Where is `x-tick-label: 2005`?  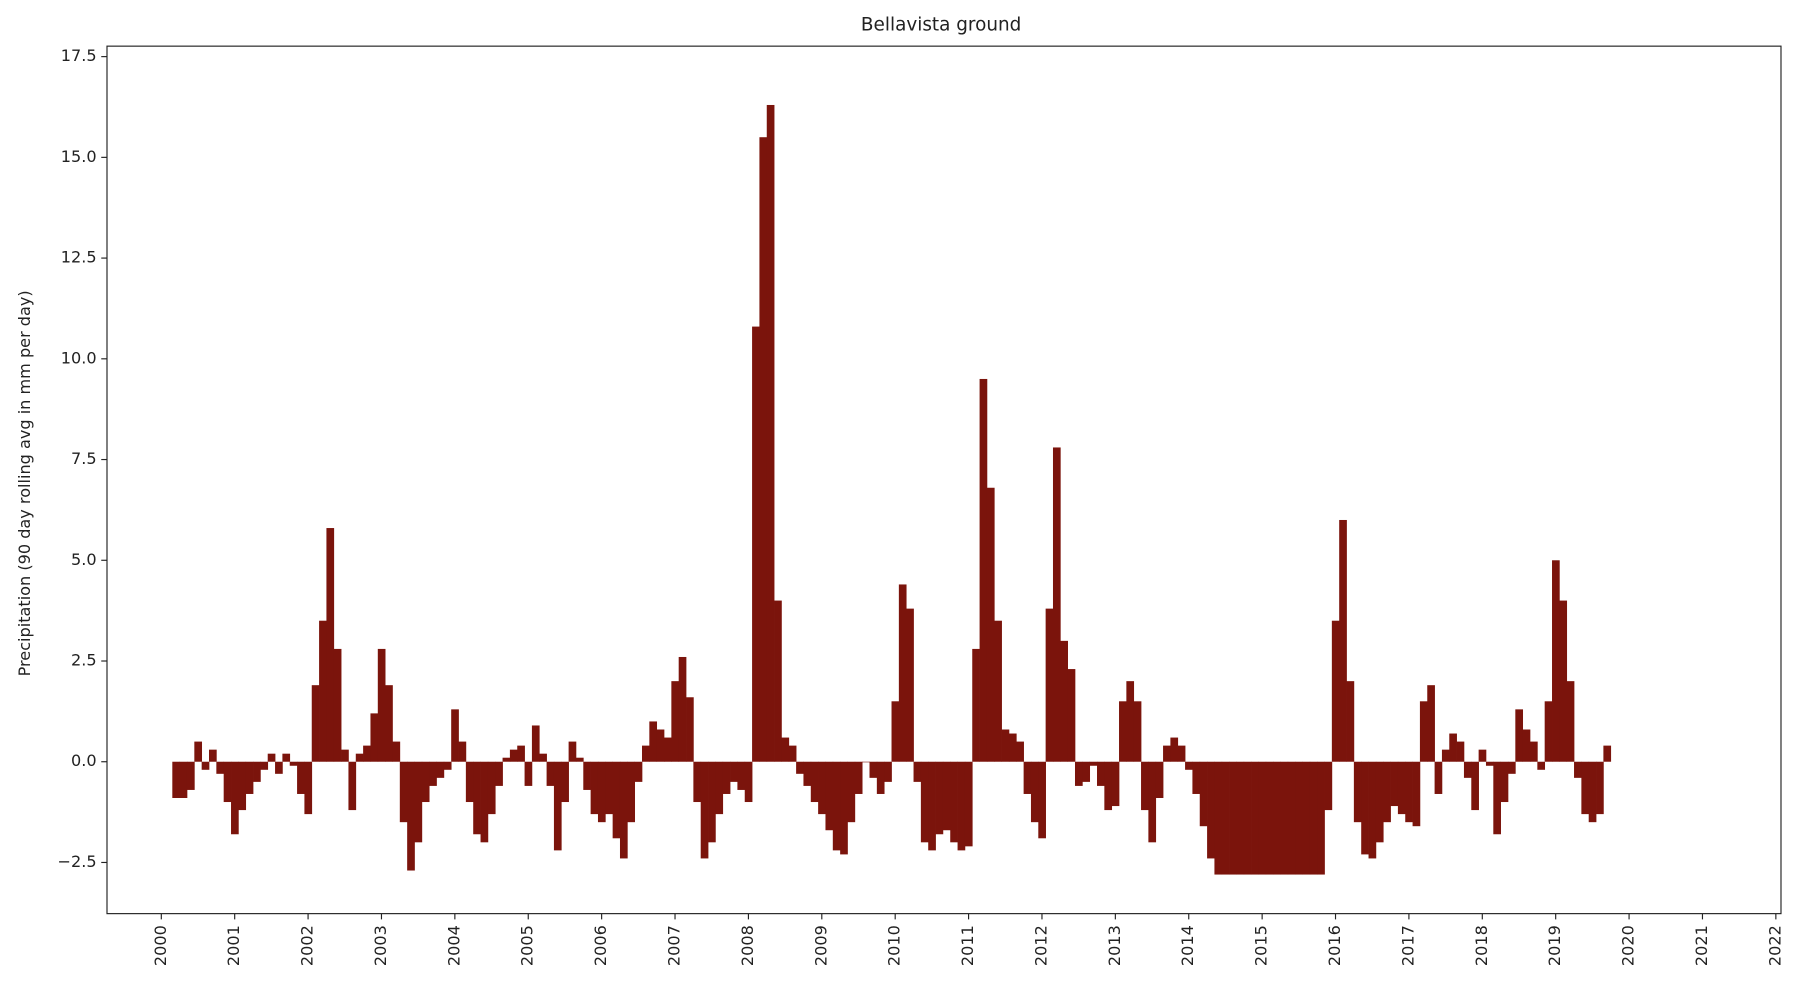
x-tick-label: 2005 is located at coordinates (527, 945).